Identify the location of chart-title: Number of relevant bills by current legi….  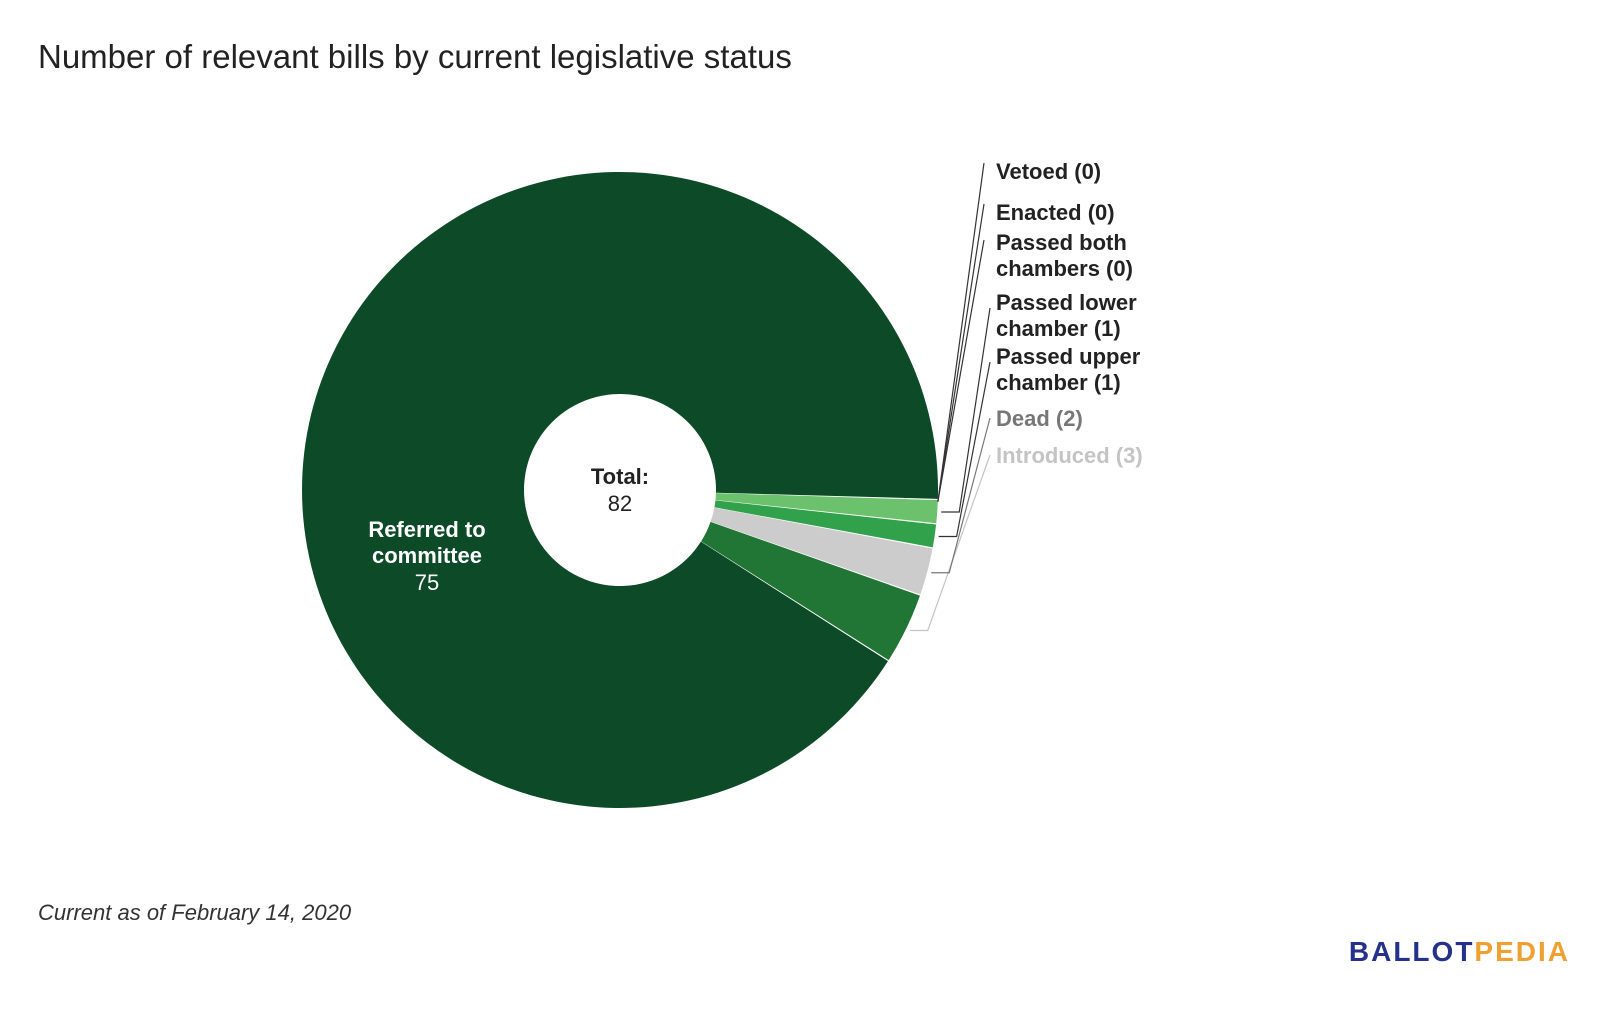
(415, 56).